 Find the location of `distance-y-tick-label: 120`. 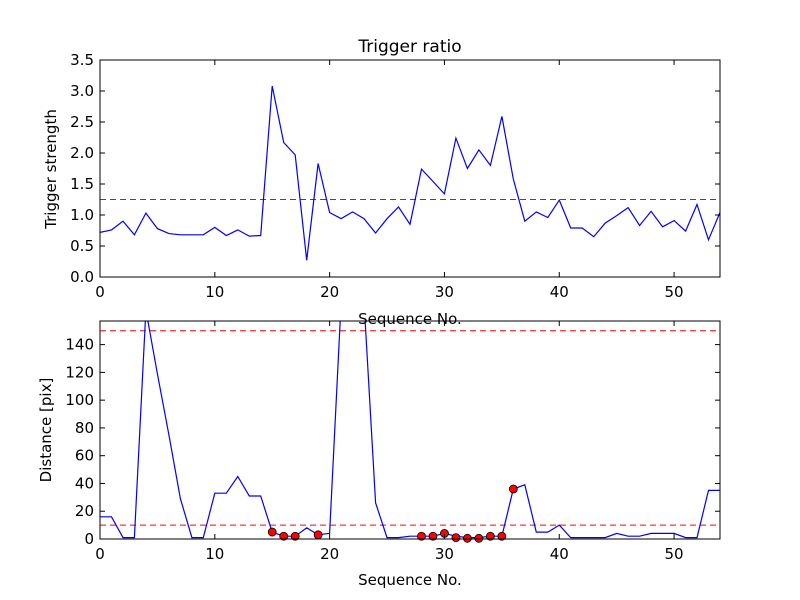

distance-y-tick-label: 120 is located at coordinates (79, 372).